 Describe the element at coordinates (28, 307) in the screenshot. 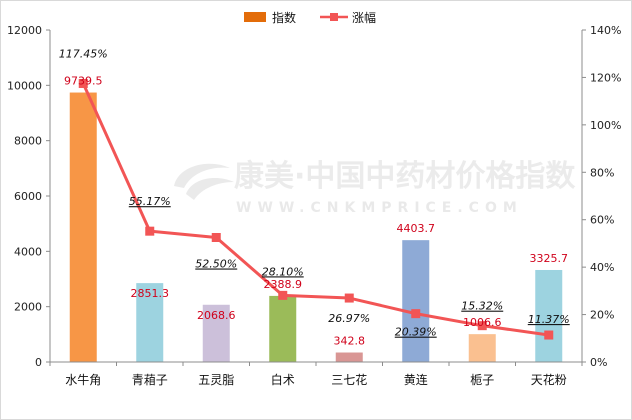

I see `left-tick-label: 2000` at that location.